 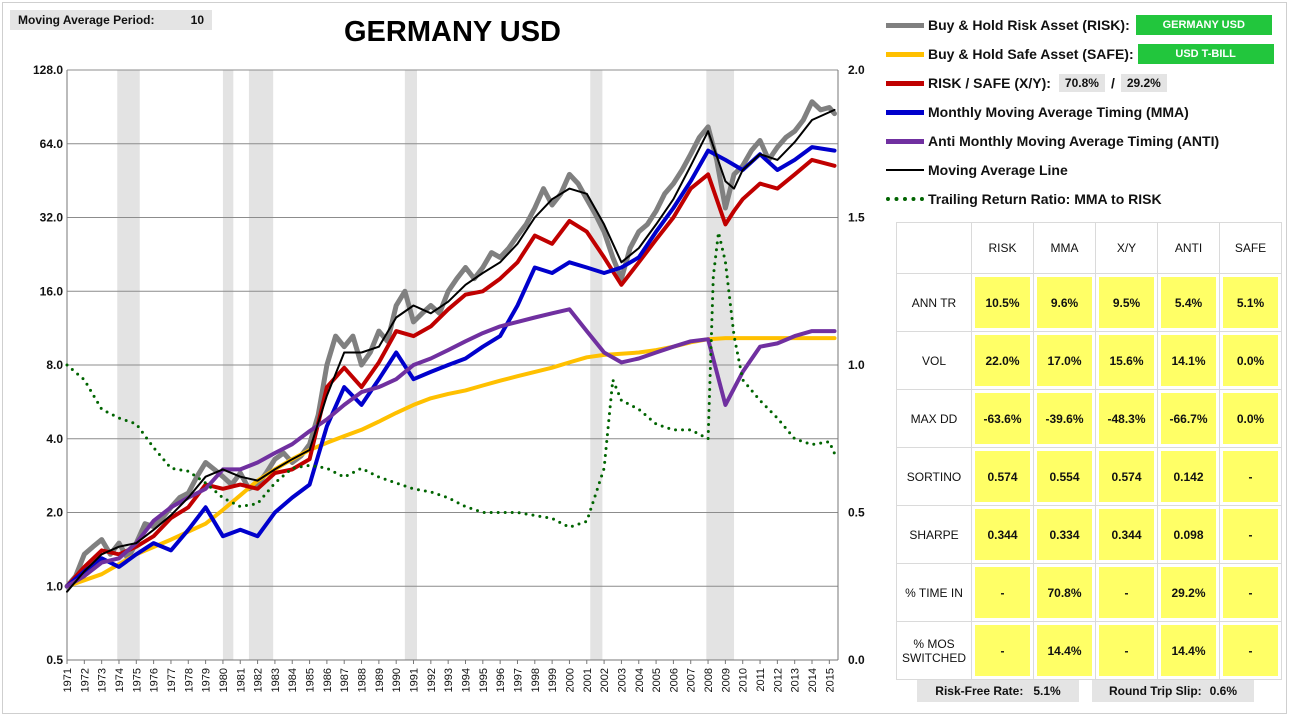 What do you see at coordinates (1203, 25) in the screenshot?
I see `risk-asset-tag: GERMANY USD` at bounding box center [1203, 25].